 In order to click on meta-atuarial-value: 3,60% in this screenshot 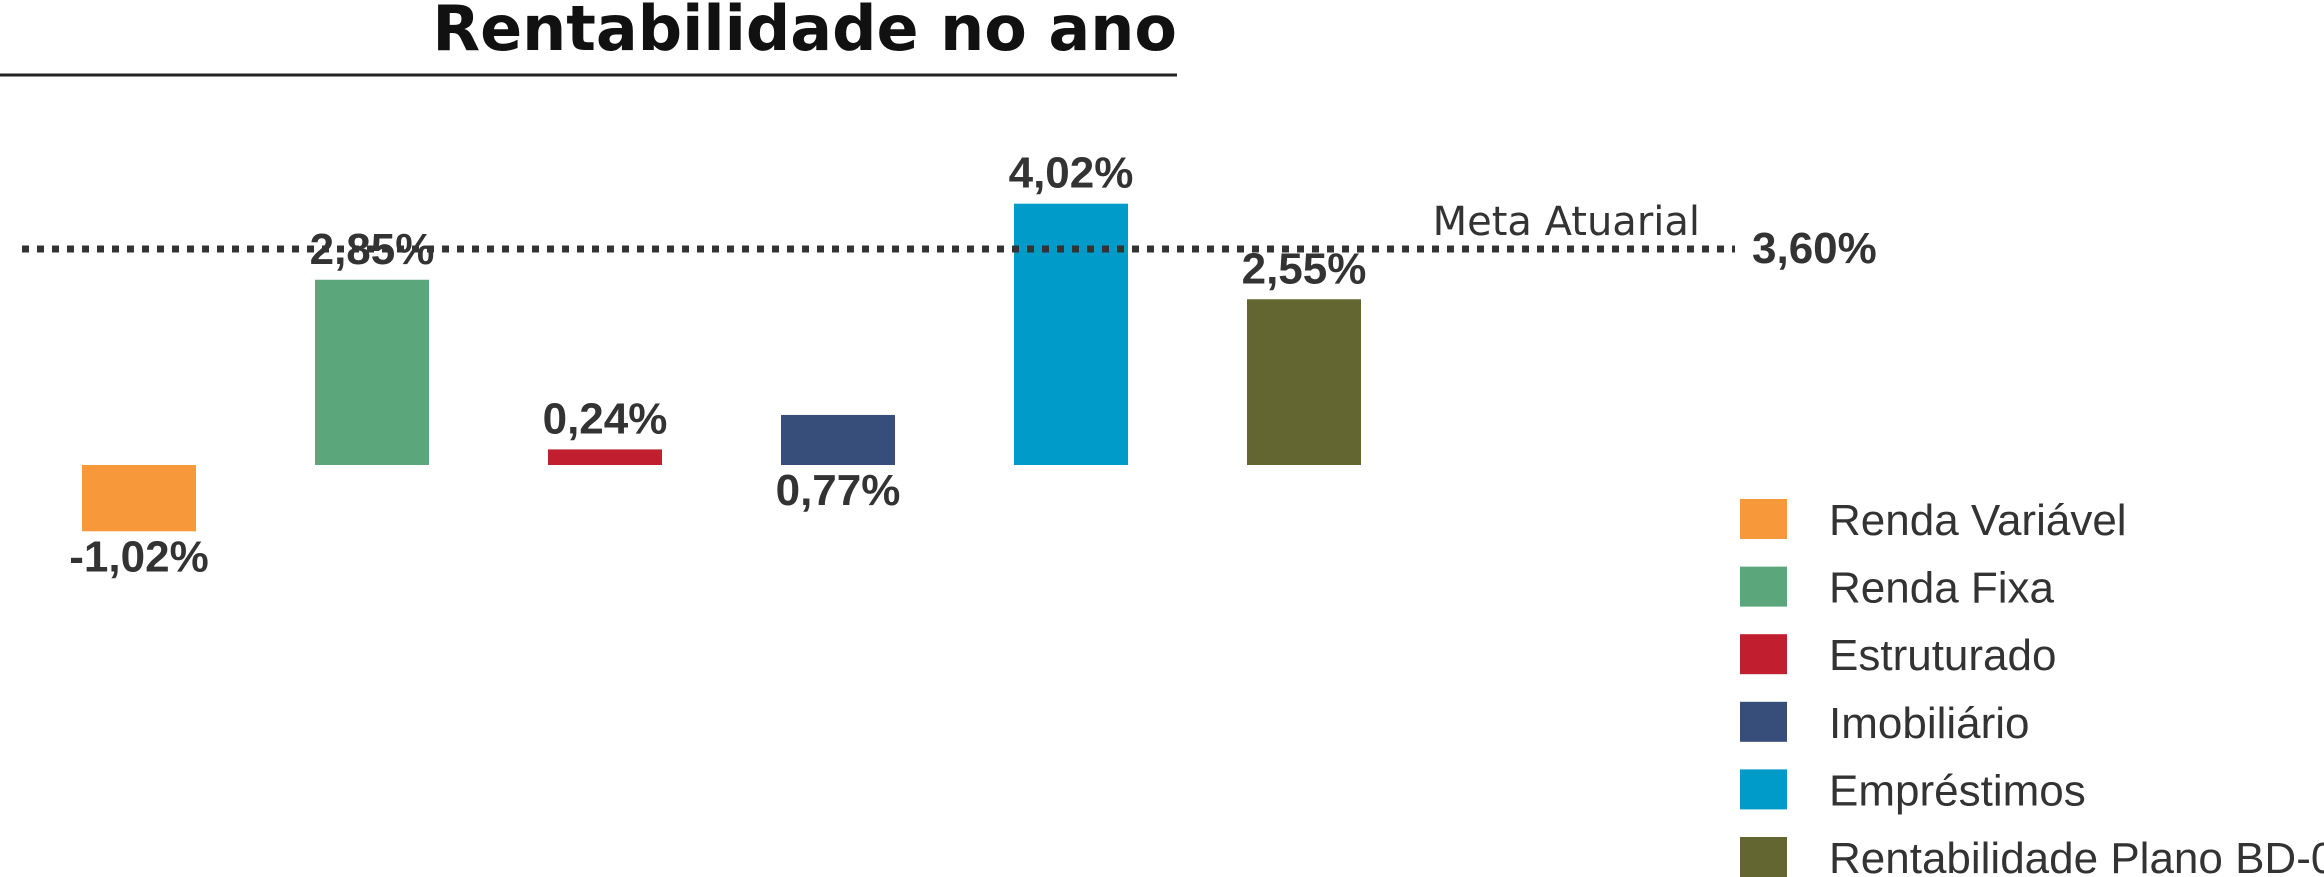, I will do `click(1814, 248)`.